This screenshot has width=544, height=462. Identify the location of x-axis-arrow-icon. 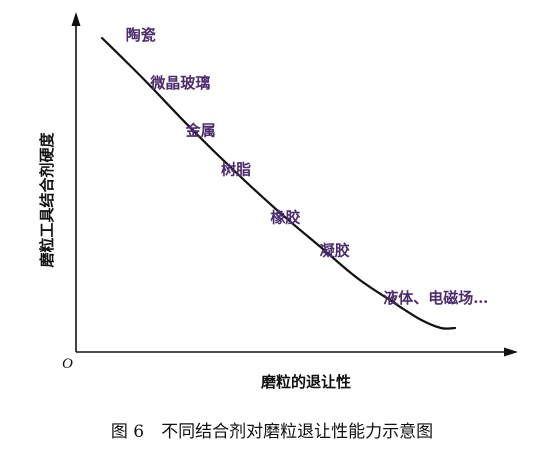
(511, 352).